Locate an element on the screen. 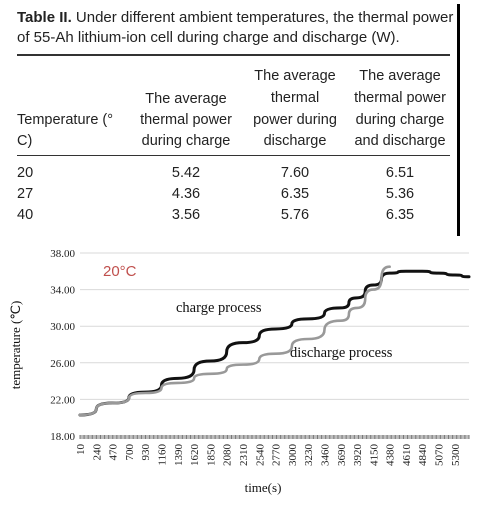  y-tick-label: 26.00 is located at coordinates (62, 364).